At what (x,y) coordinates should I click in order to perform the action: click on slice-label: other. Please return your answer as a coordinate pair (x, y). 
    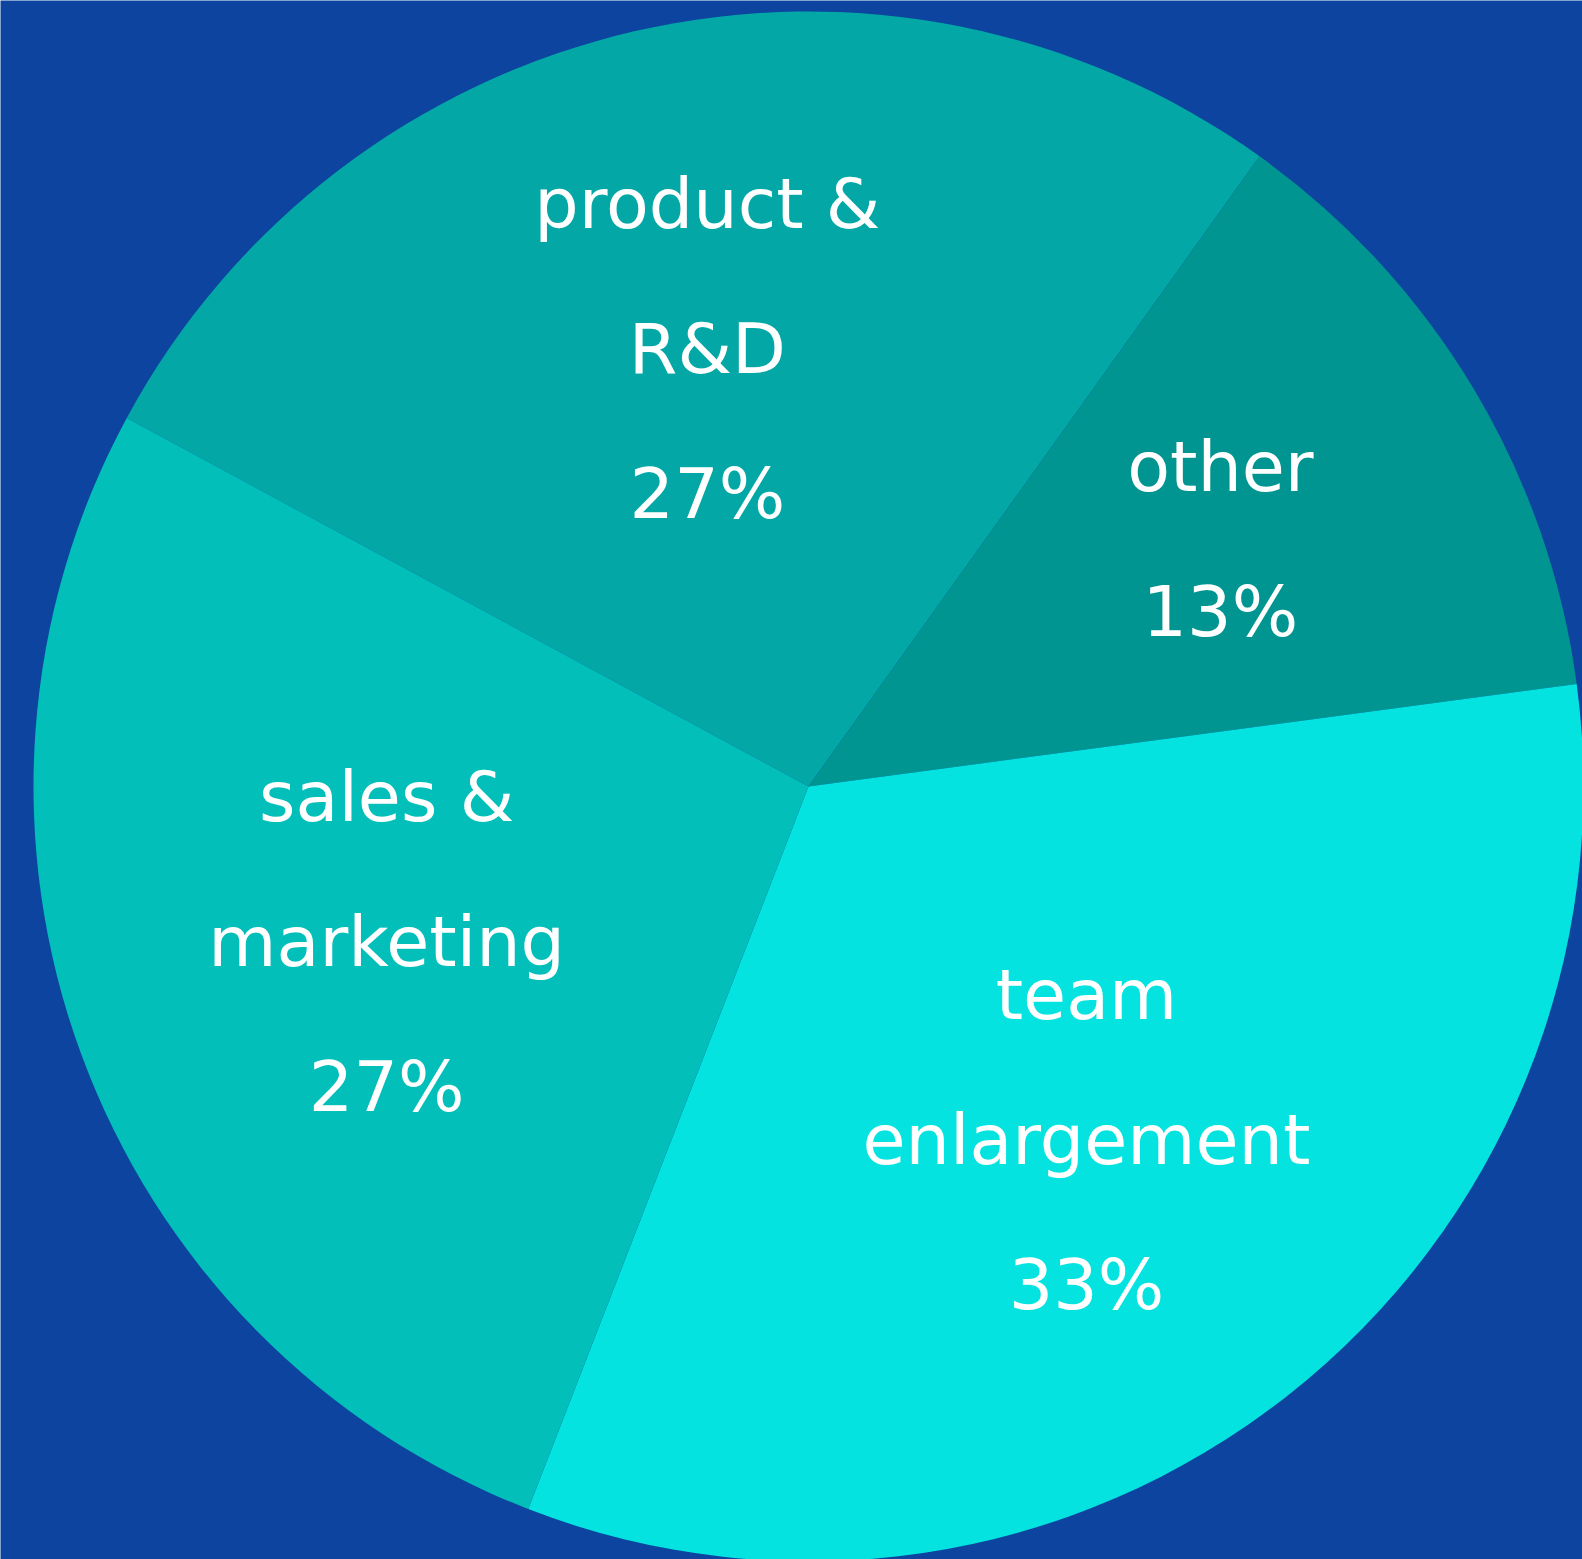
    Looking at the image, I should click on (1220, 466).